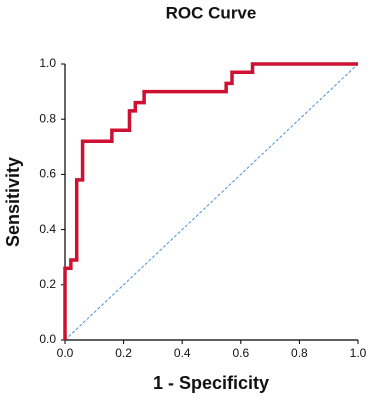  What do you see at coordinates (13, 202) in the screenshot?
I see `y-axis-label: Sensitivity` at bounding box center [13, 202].